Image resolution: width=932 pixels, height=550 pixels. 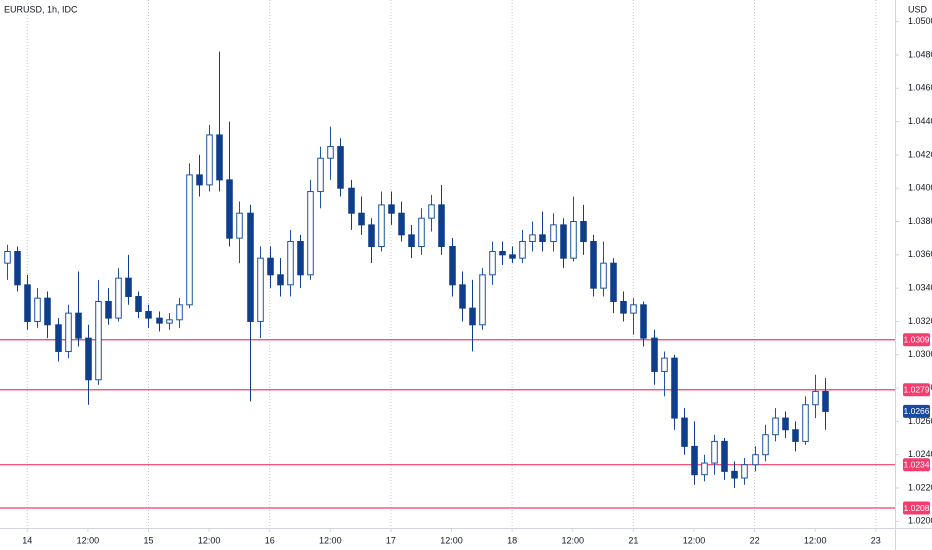 What do you see at coordinates (391, 540) in the screenshot?
I see `x-tick-label: 17` at bounding box center [391, 540].